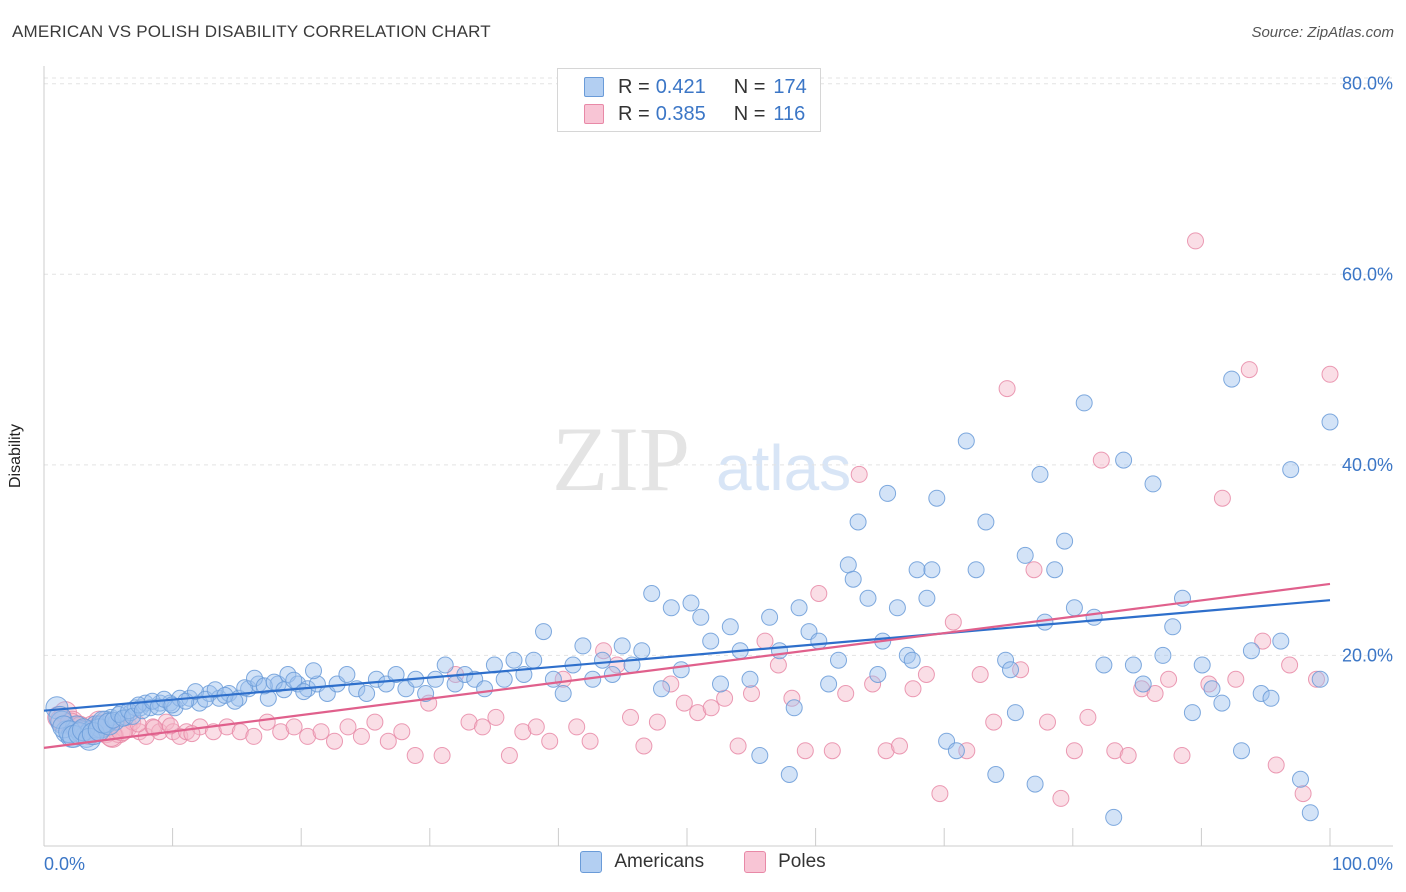 This screenshot has height=892, width=1406. I want to click on correlation-legend: R = 0.421 N = 174 R = 0.385 N = 116, so click(689, 100).